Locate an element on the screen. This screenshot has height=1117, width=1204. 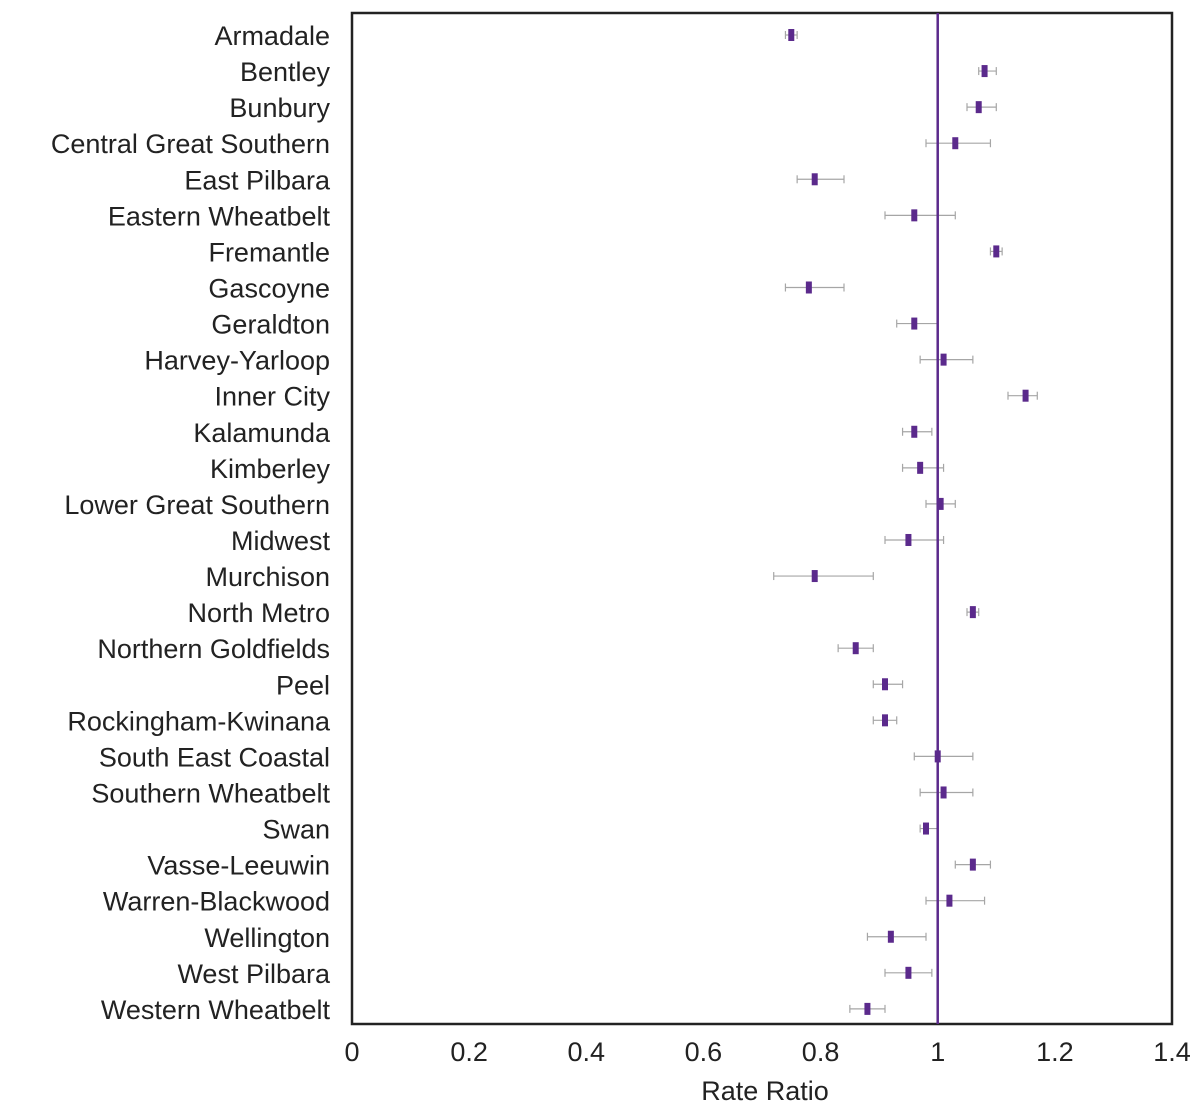
category-label: Murchison is located at coordinates (267, 577).